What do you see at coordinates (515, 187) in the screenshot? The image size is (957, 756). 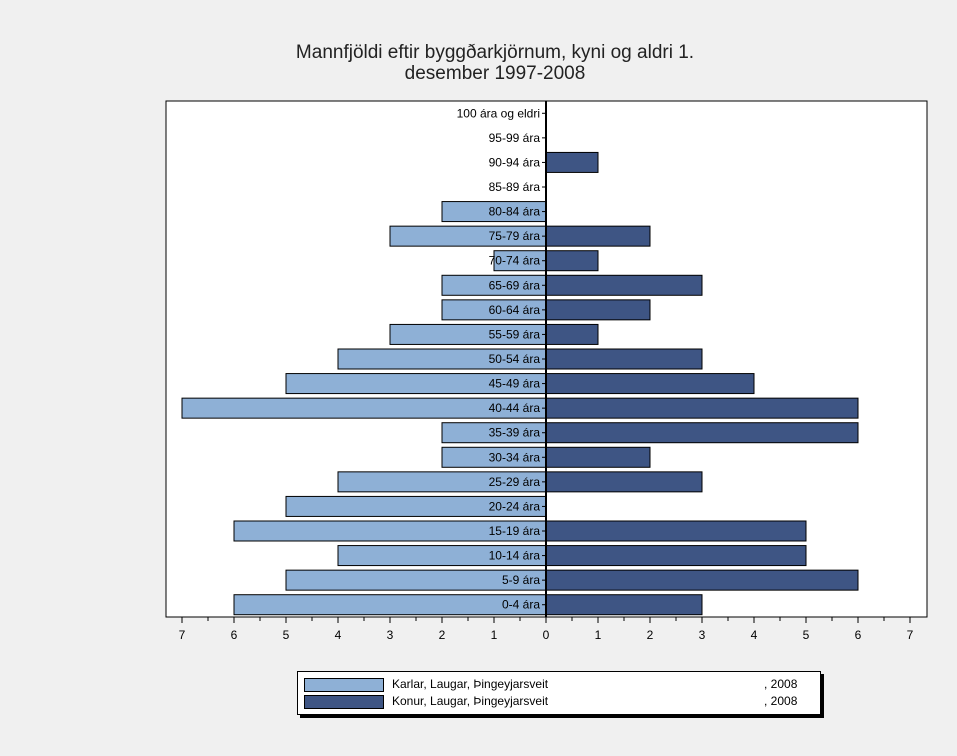 I see `category-label-17: 85-89 ára` at bounding box center [515, 187].